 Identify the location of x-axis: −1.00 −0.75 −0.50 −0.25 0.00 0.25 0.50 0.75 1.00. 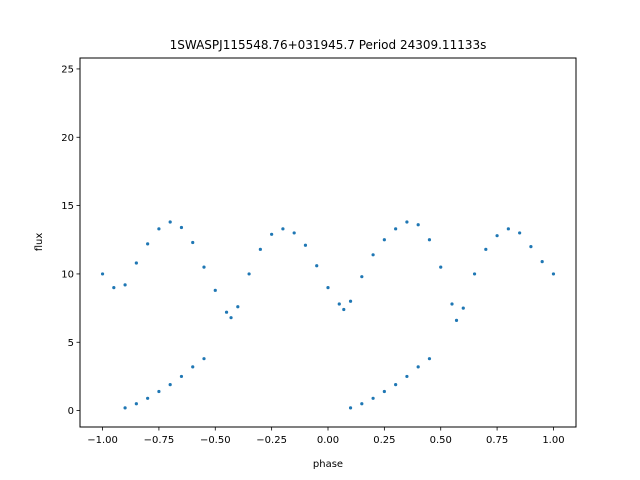
(326, 436).